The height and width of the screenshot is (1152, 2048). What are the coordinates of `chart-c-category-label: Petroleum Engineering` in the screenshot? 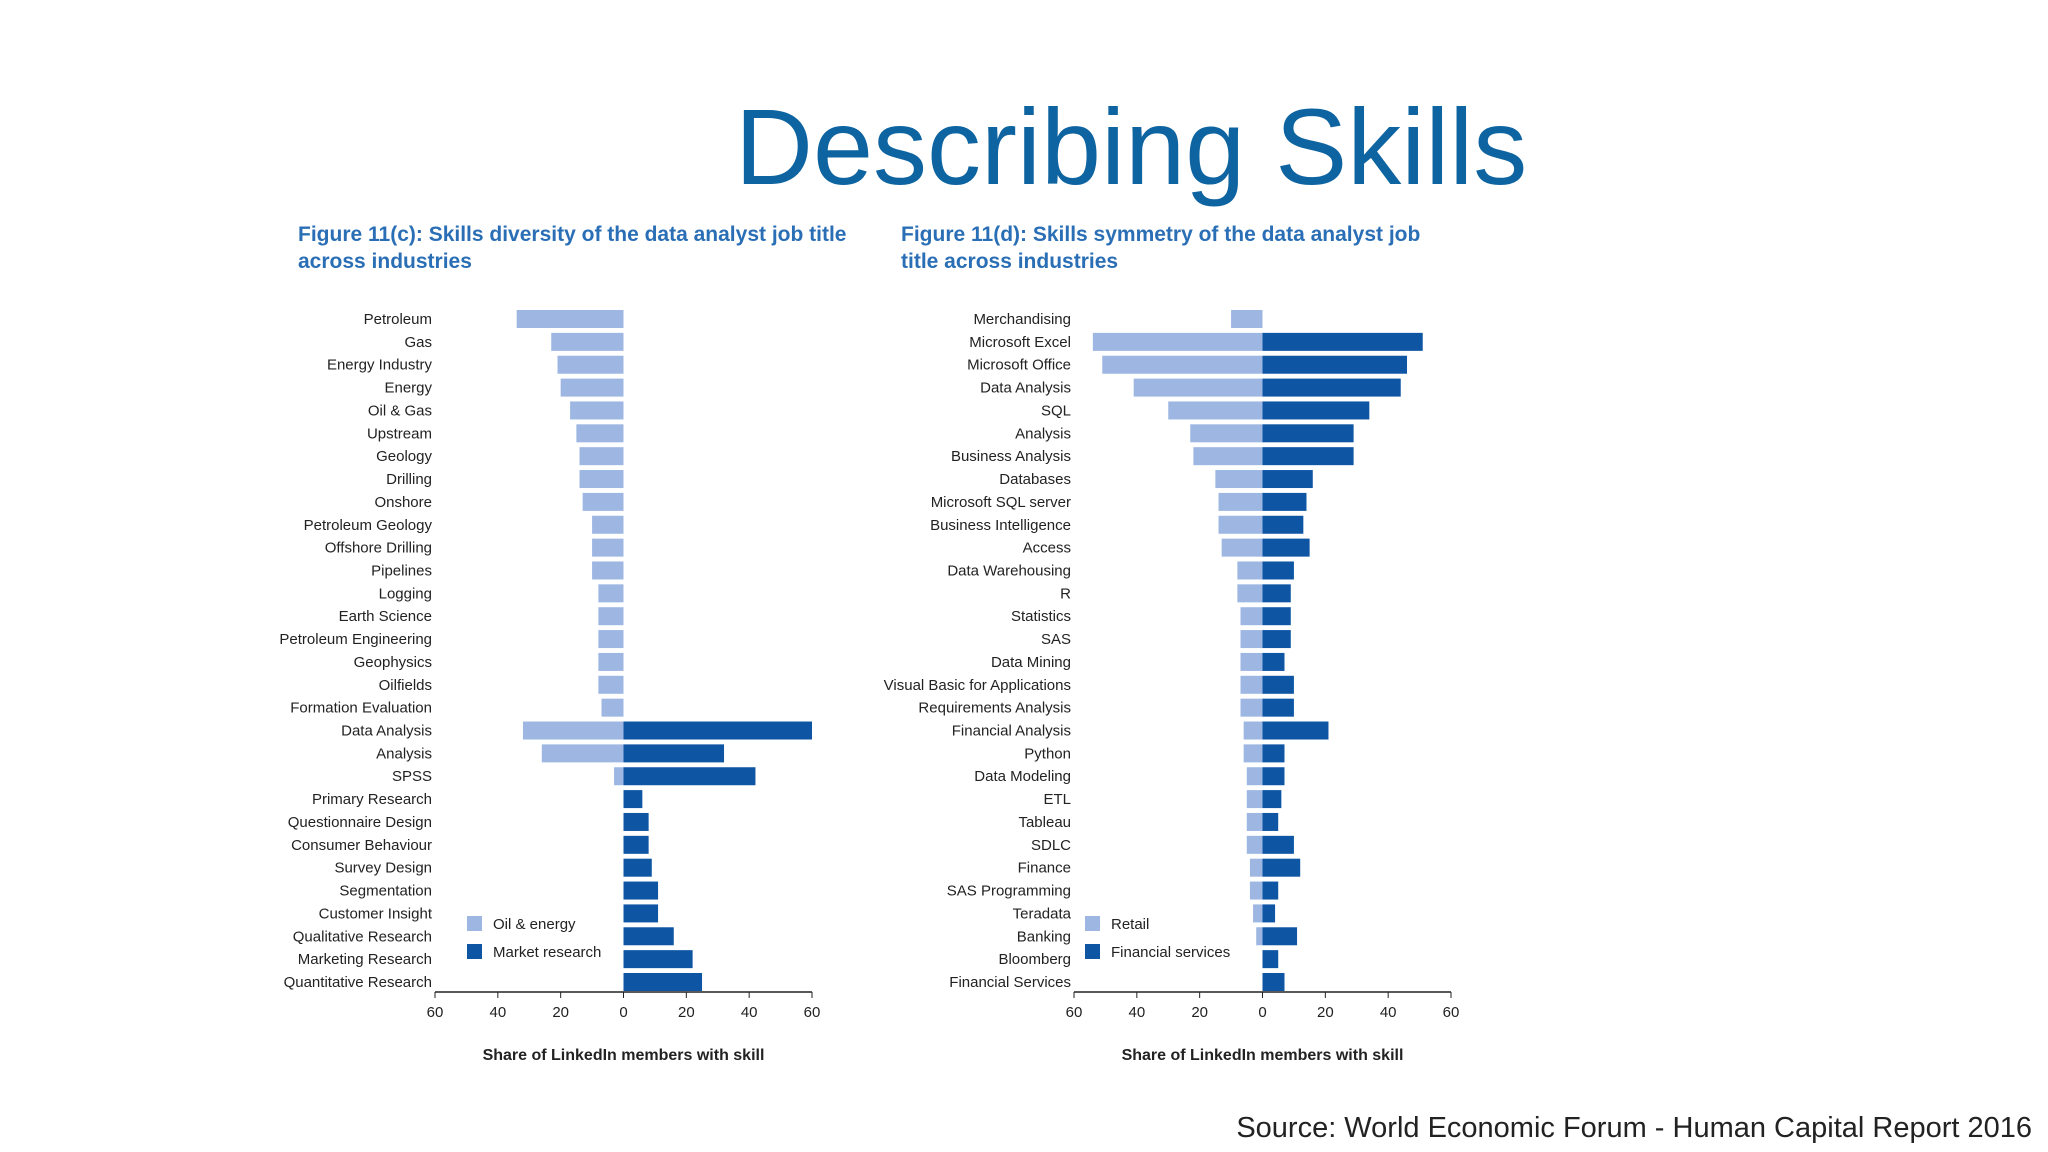 It's located at (355, 639).